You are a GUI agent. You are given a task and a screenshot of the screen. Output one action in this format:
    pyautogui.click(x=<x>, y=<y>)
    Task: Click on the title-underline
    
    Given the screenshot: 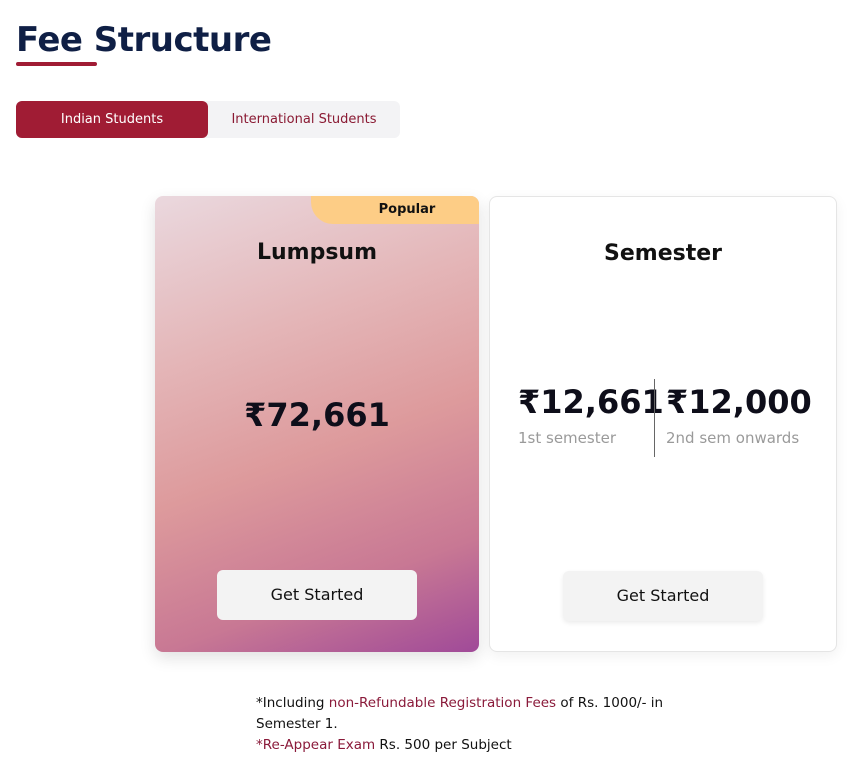 What is the action you would take?
    pyautogui.click(x=56, y=64)
    